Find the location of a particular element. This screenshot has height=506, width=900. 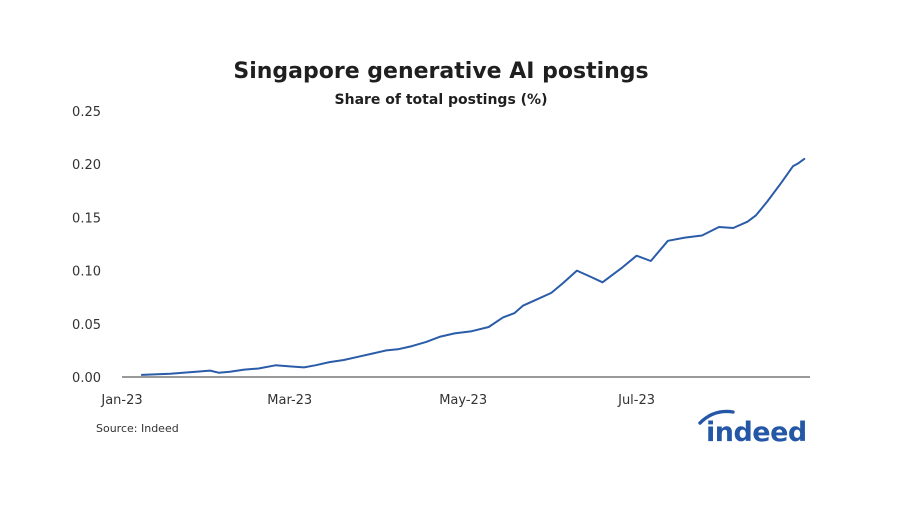

source-note: Source: Indeed is located at coordinates (137, 428).